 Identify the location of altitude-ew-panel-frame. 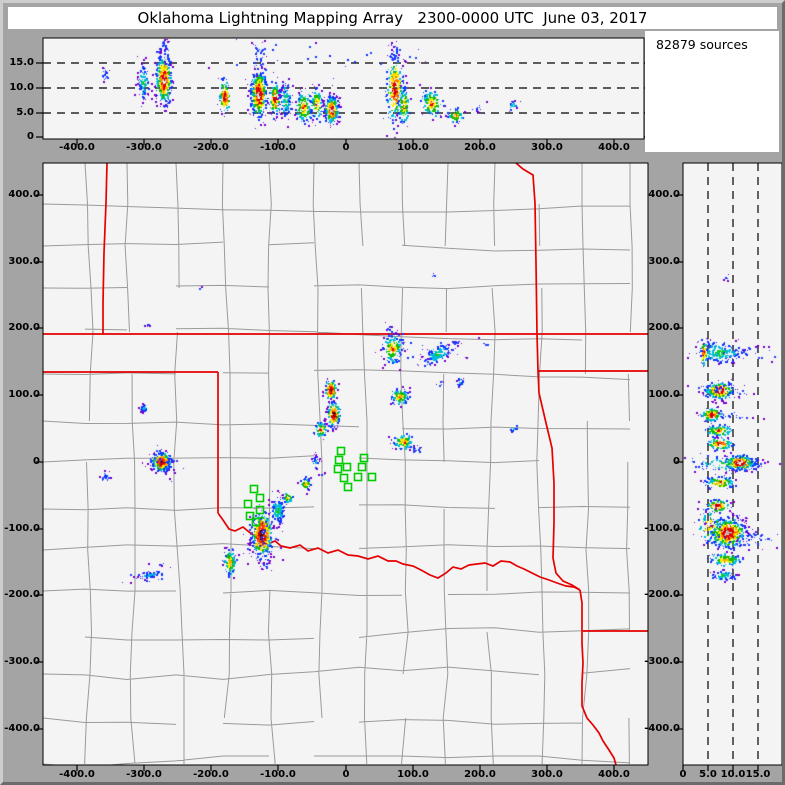
(343, 88).